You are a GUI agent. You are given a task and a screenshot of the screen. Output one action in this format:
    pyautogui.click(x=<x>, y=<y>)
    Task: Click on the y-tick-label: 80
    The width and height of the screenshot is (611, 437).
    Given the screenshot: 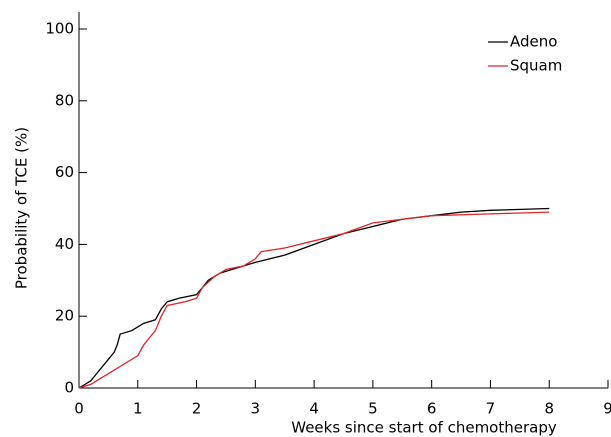 What is the action you would take?
    pyautogui.click(x=64, y=100)
    